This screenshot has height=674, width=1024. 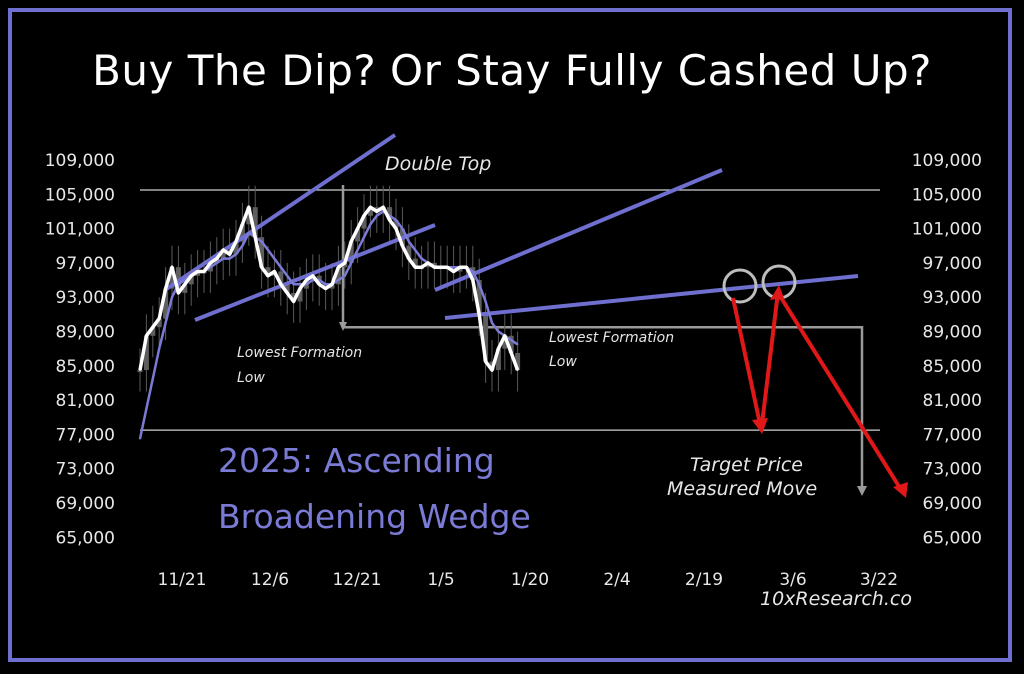 I want to click on x-tick-label: 12/6, so click(x=270, y=580).